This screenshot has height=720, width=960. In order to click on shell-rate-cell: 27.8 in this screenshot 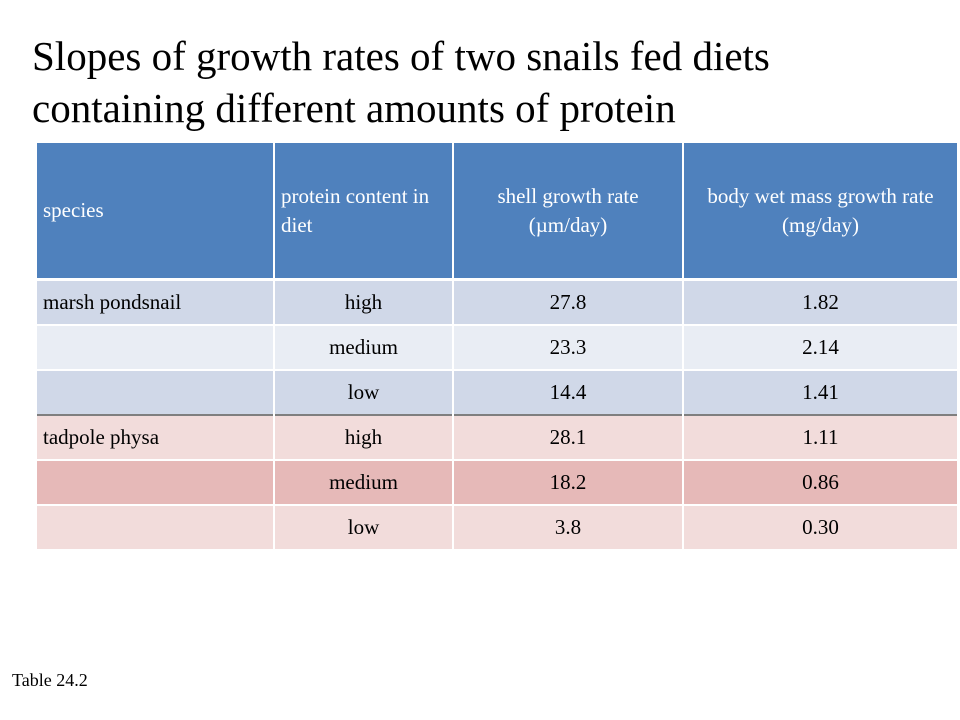, I will do `click(568, 301)`.